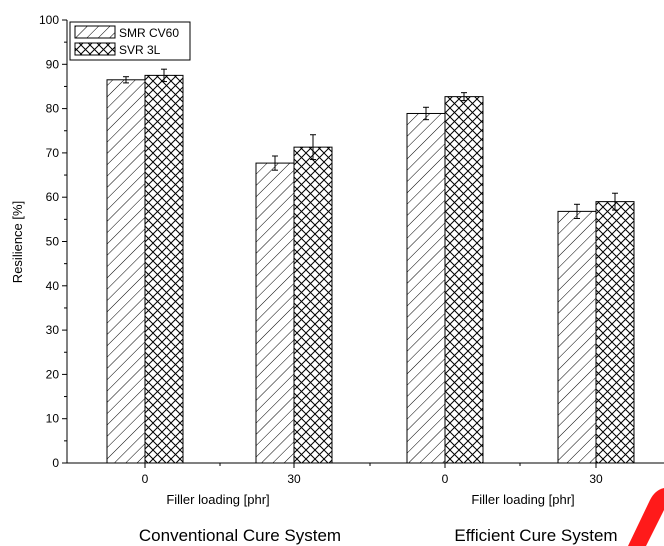 The image size is (664, 546). I want to click on y-ticks: 0 10 20 30 40 50 60 70 80 90 100, so click(53, 241).